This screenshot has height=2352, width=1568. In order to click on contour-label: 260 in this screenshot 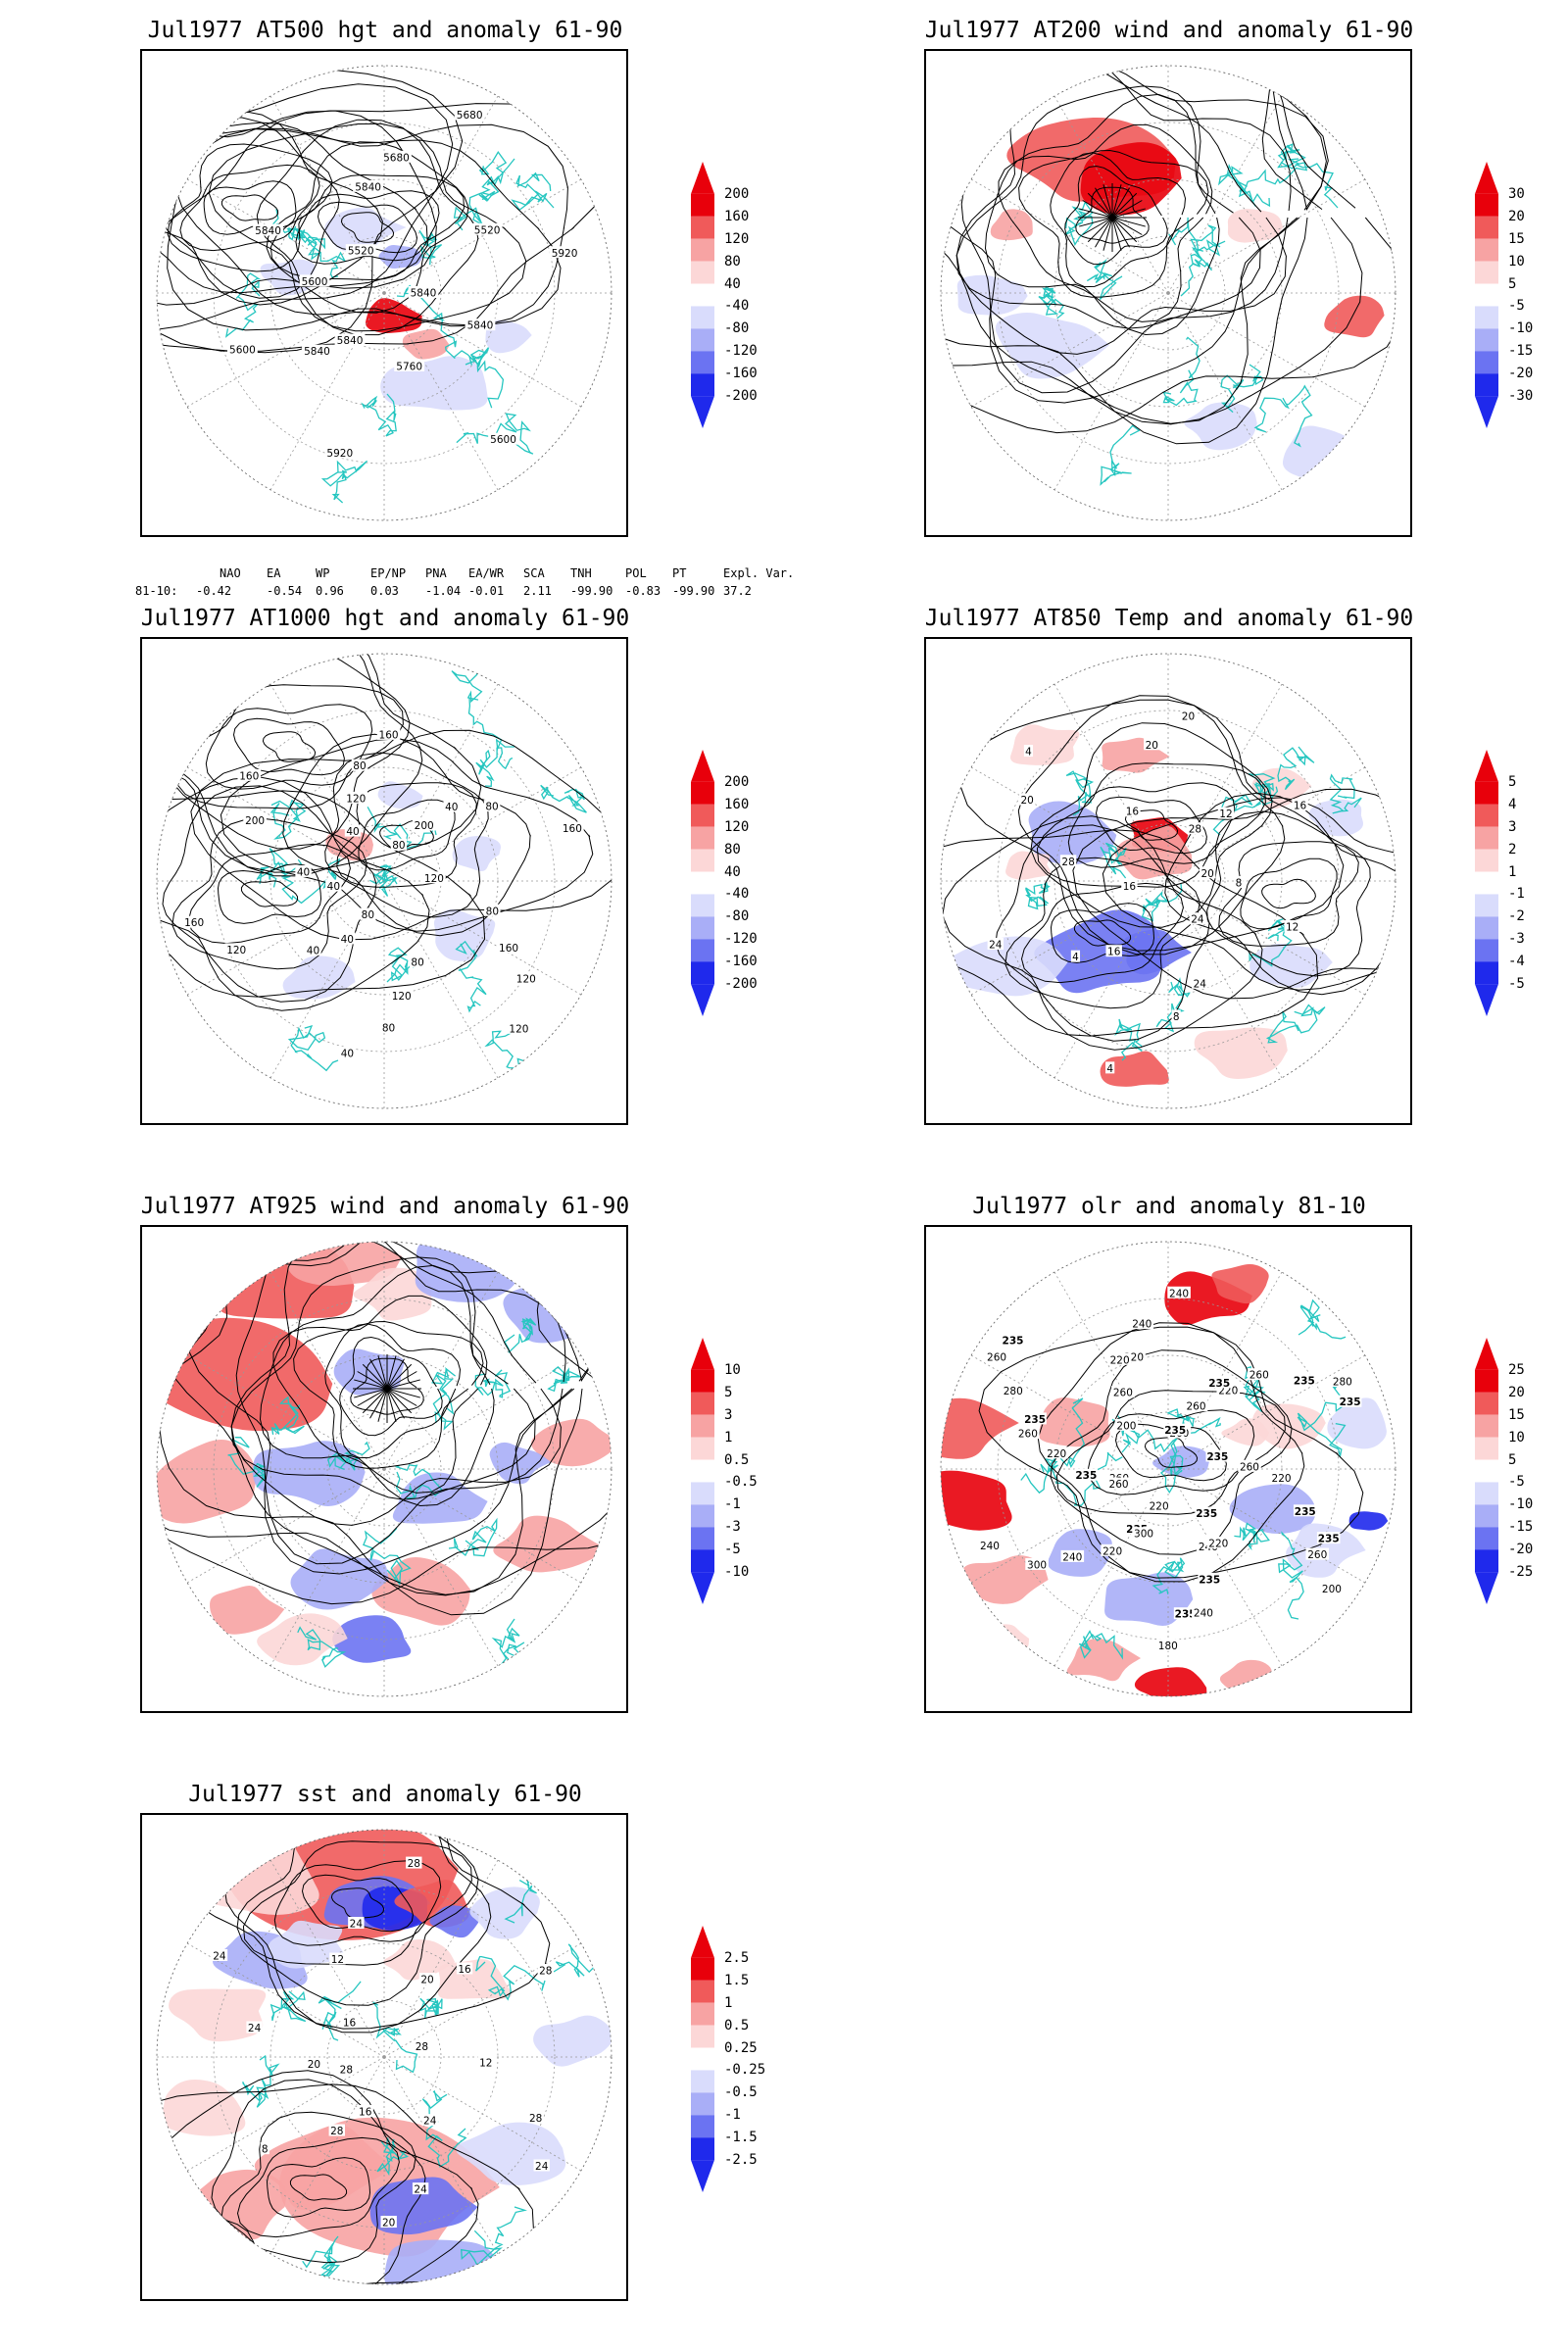, I will do `click(1195, 1407)`.